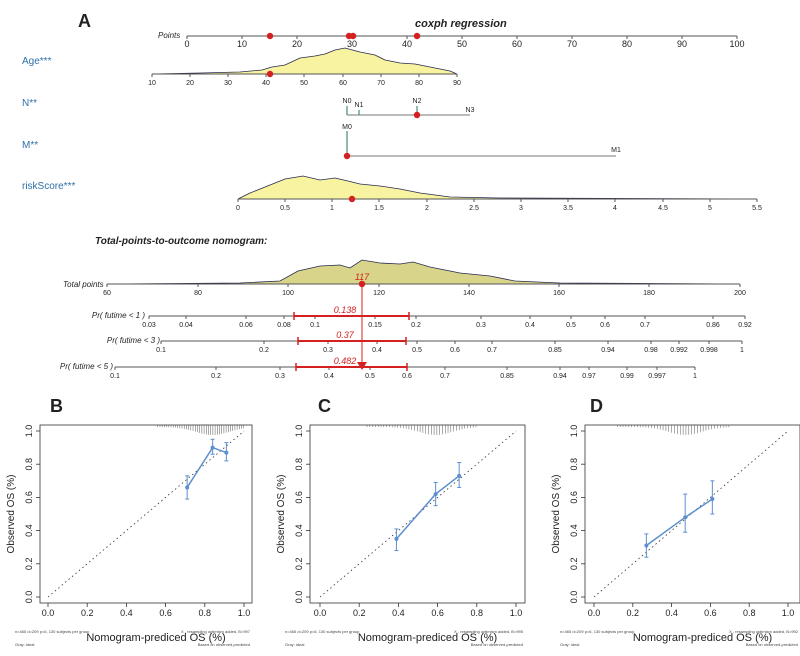  Describe the element at coordinates (517, 44) in the screenshot. I see `points-axis-tick-label: 60` at that location.